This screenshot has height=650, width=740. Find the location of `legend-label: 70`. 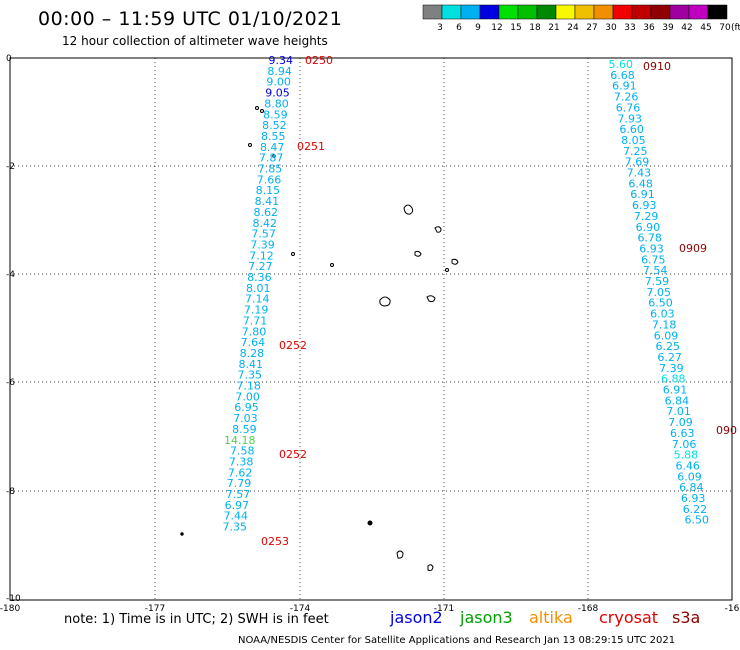

legend-label: 70 is located at coordinates (725, 28).